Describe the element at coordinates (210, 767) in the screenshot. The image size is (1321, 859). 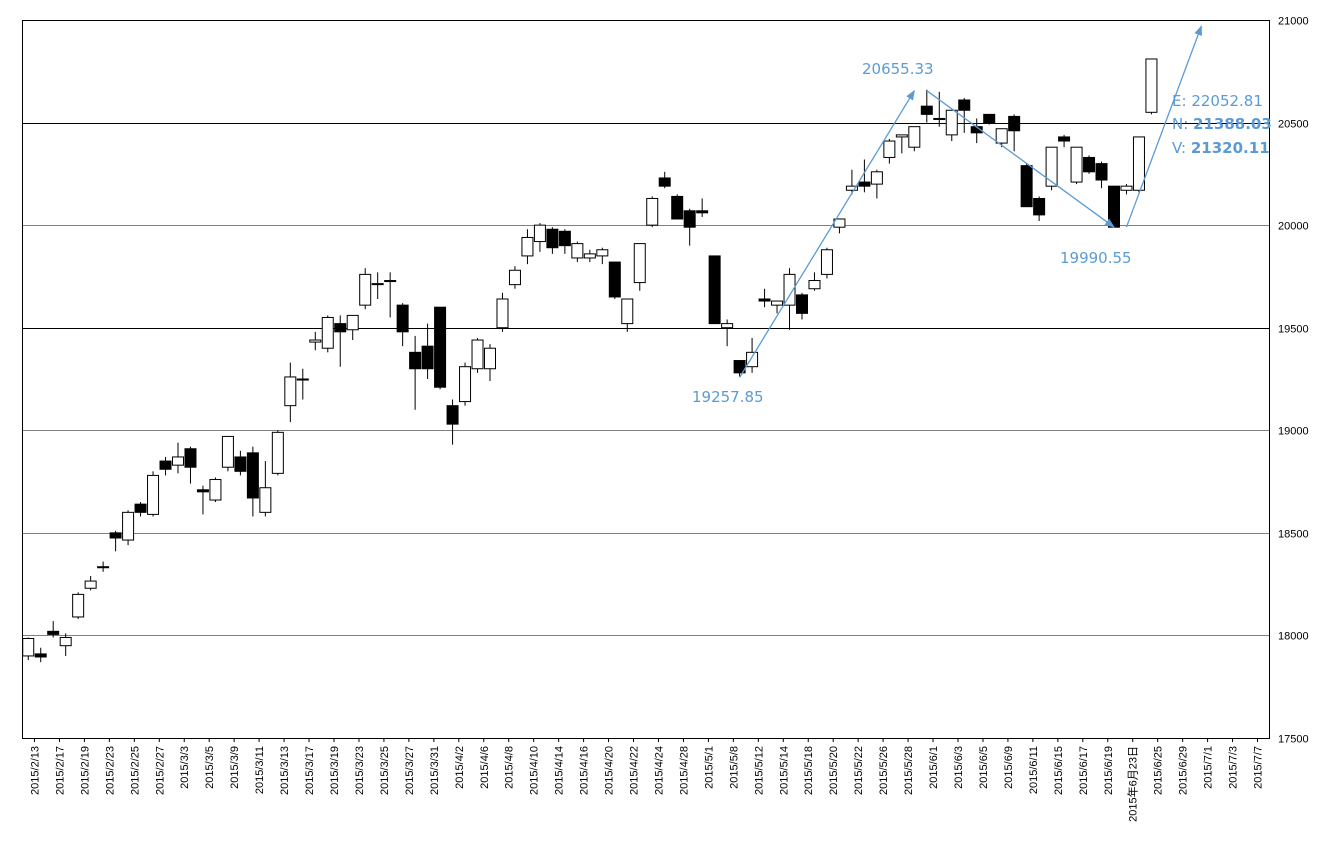
I see `x-tick-label: 2015/3/5` at that location.